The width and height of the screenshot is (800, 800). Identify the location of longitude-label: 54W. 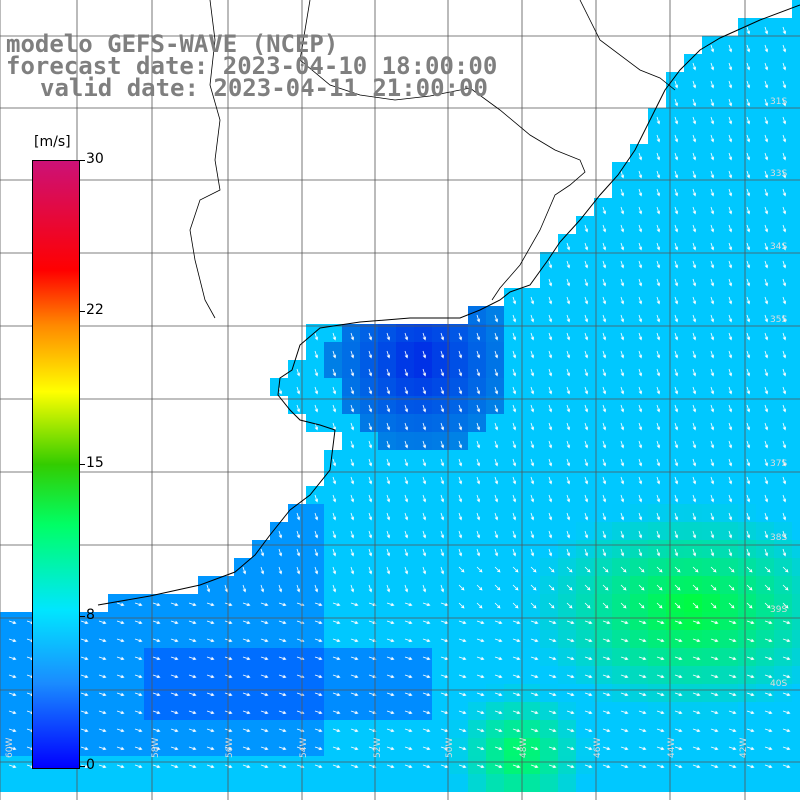
(304, 748).